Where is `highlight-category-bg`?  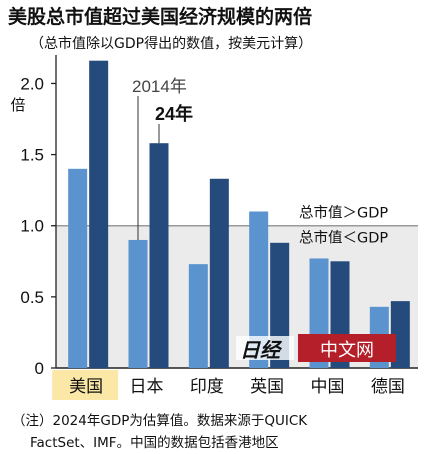
highlight-category-bg is located at coordinates (85, 385).